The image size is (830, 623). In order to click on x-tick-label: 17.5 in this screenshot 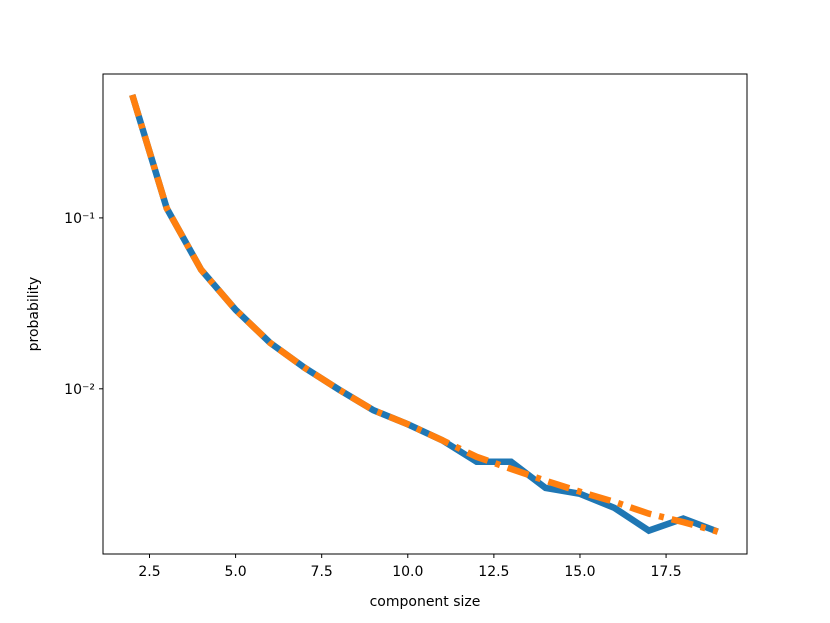, I will do `click(665, 572)`.